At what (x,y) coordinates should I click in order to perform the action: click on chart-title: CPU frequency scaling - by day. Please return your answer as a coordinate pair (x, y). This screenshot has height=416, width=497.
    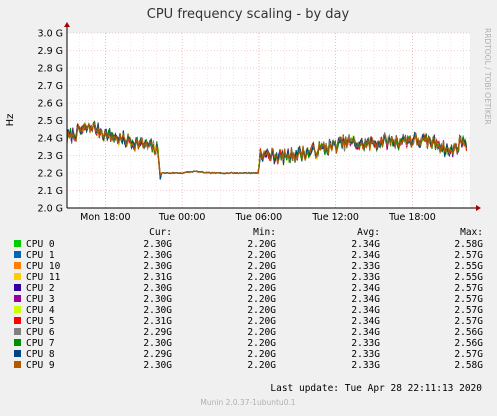
    Looking at the image, I should click on (248, 14).